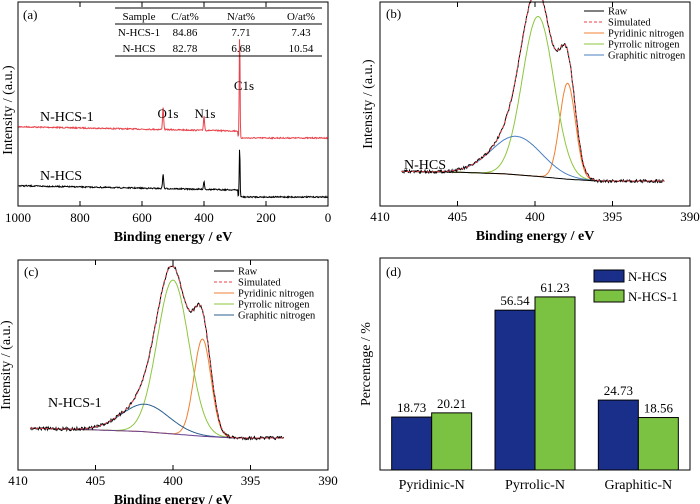 The height and width of the screenshot is (504, 700). Describe the element at coordinates (138, 49) in the screenshot. I see `table-cell: N-HCS` at that location.